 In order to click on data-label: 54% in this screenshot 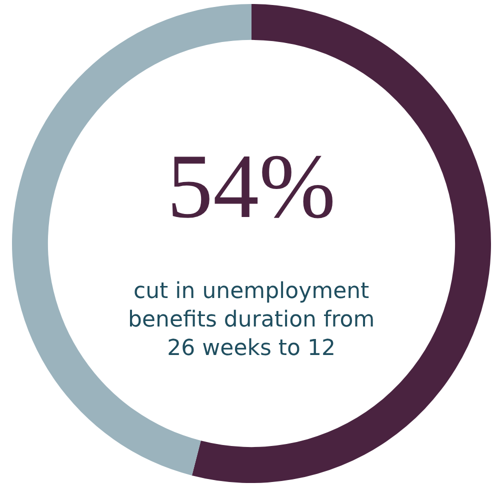, I will do `click(251, 186)`.